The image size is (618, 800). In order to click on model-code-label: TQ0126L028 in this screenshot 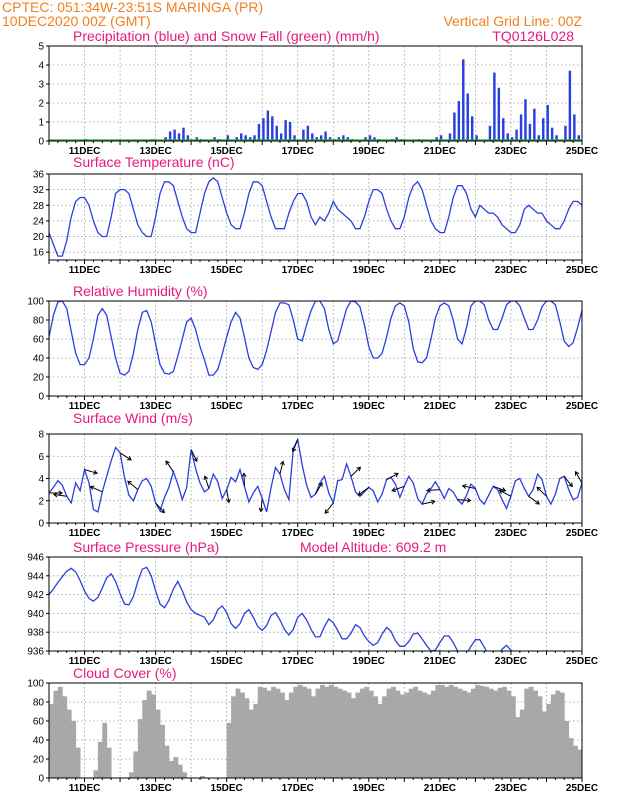, I will do `click(533, 36)`.